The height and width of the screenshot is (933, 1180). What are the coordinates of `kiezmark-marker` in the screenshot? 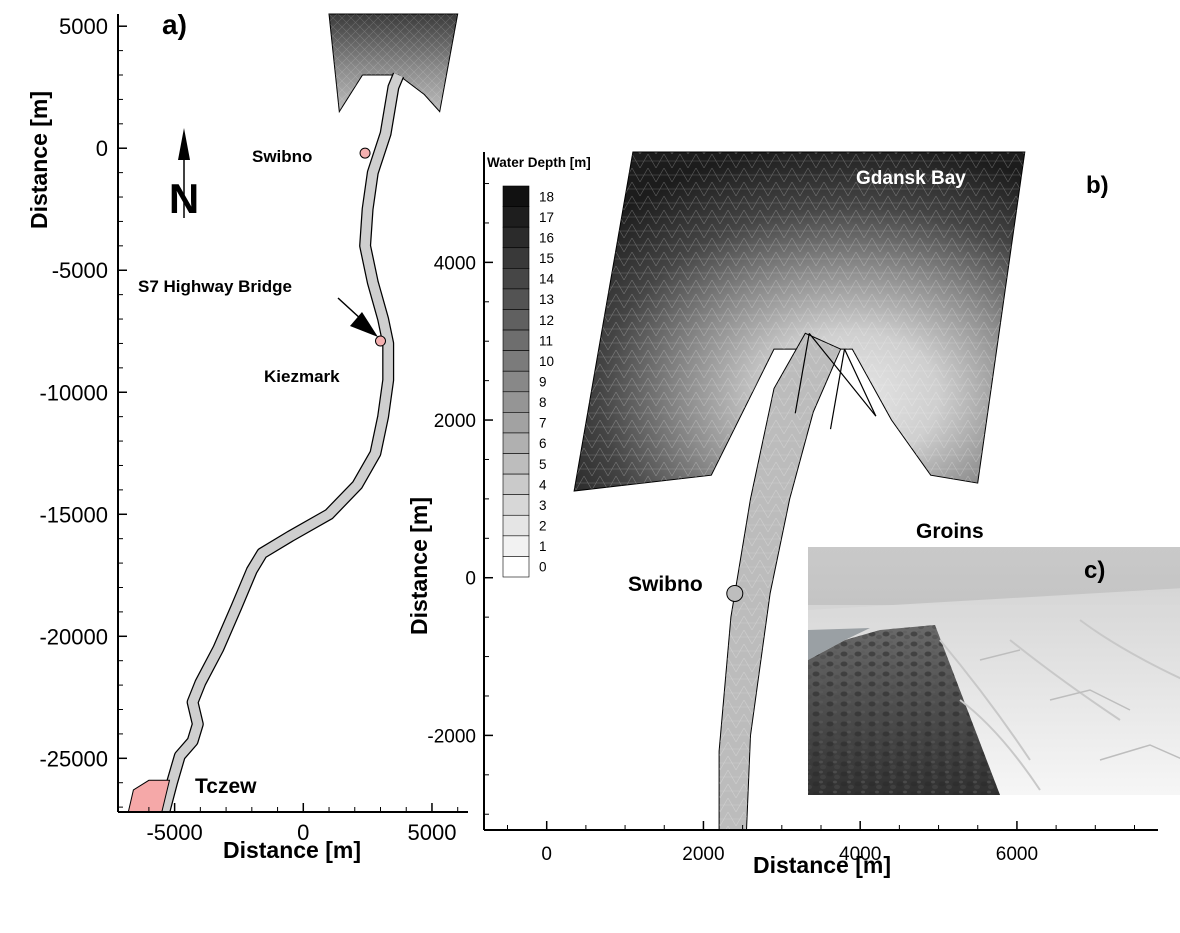 It's located at (380, 341).